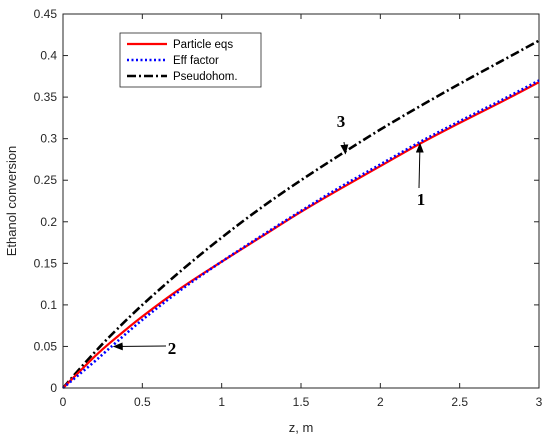 The image size is (550, 440). I want to click on legend-label: Pseudohom., so click(205, 77).